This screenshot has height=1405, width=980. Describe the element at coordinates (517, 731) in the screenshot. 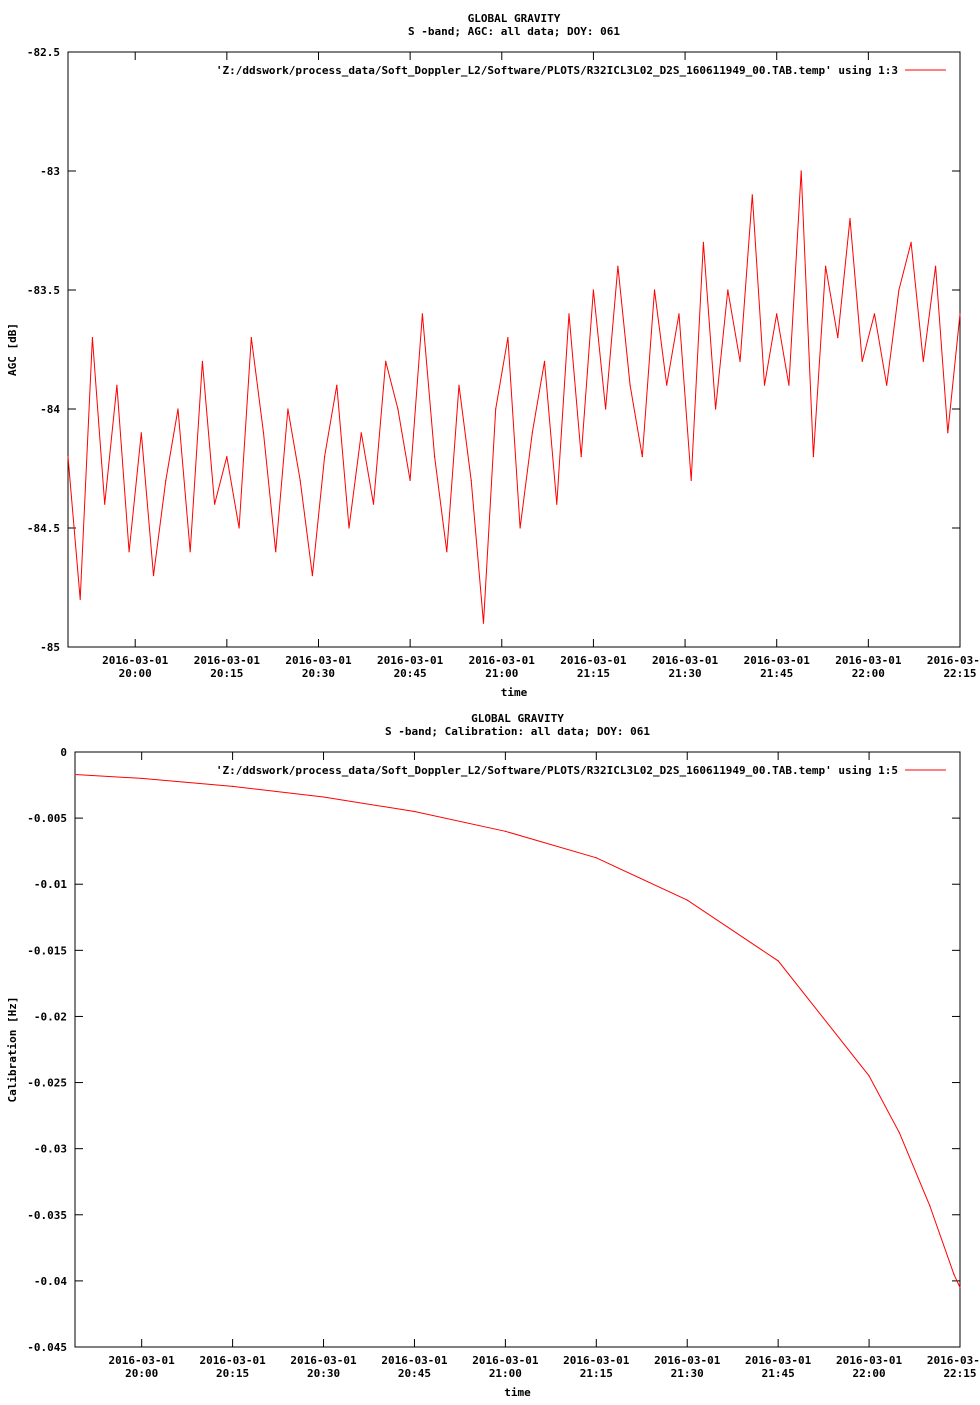

I see `chart-subtitle: S -band; Calibration: all data; DOY: 061` at that location.